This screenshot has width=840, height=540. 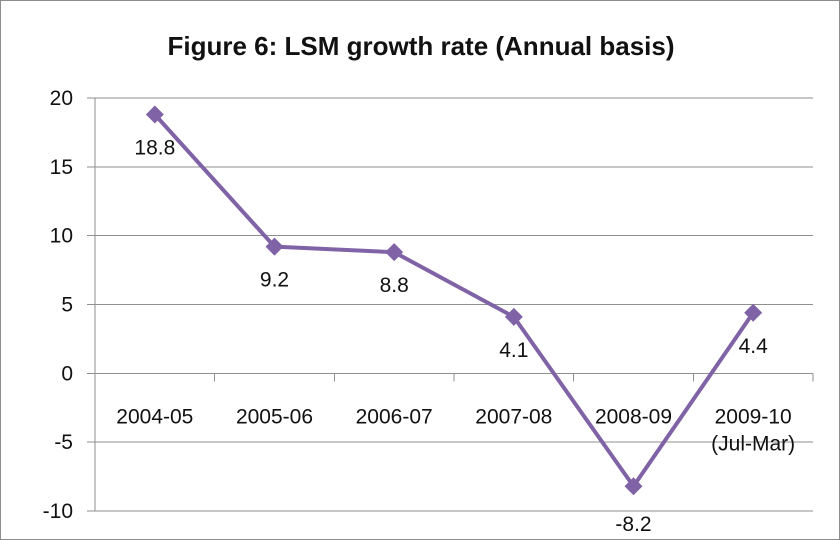 What do you see at coordinates (61, 98) in the screenshot?
I see `y-tick-label: 20` at bounding box center [61, 98].